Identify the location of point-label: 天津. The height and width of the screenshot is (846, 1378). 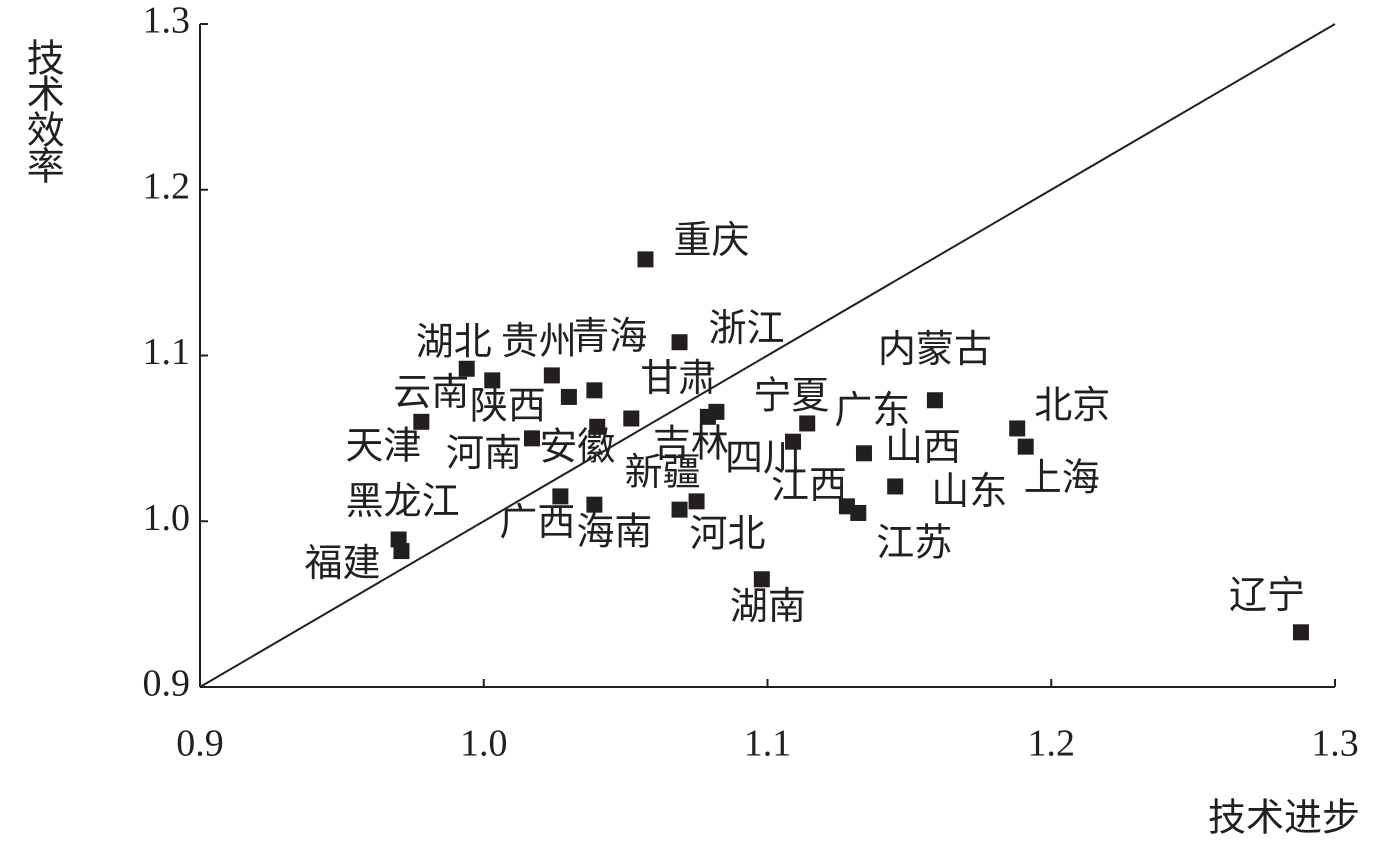
(383, 447).